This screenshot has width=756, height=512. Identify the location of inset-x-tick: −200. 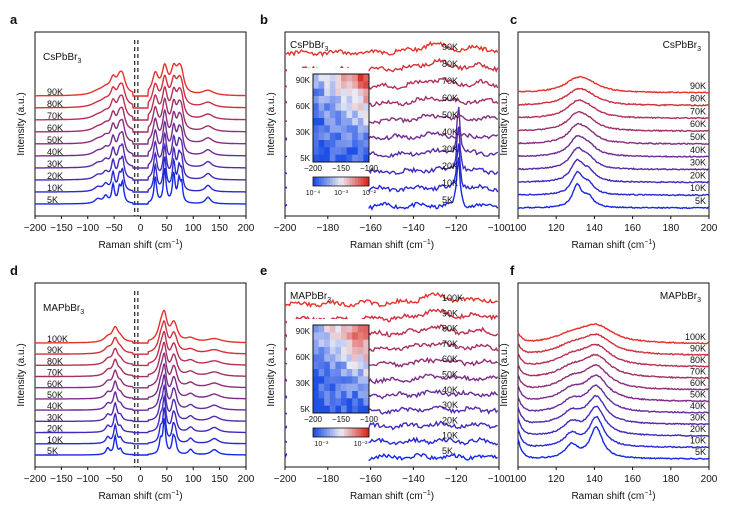
(313, 168).